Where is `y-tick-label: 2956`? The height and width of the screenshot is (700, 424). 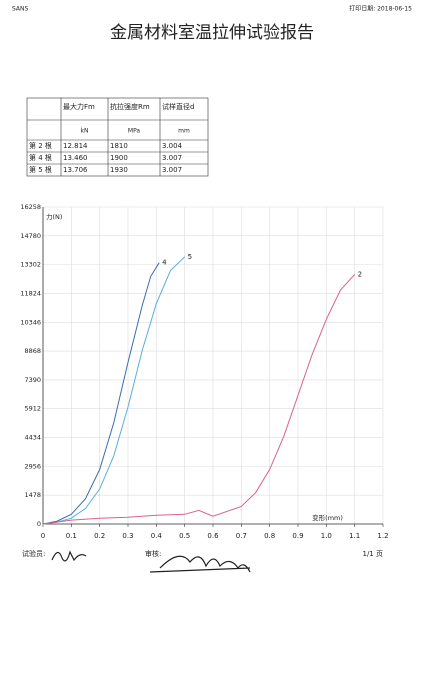 y-tick-label: 2956 is located at coordinates (32, 466).